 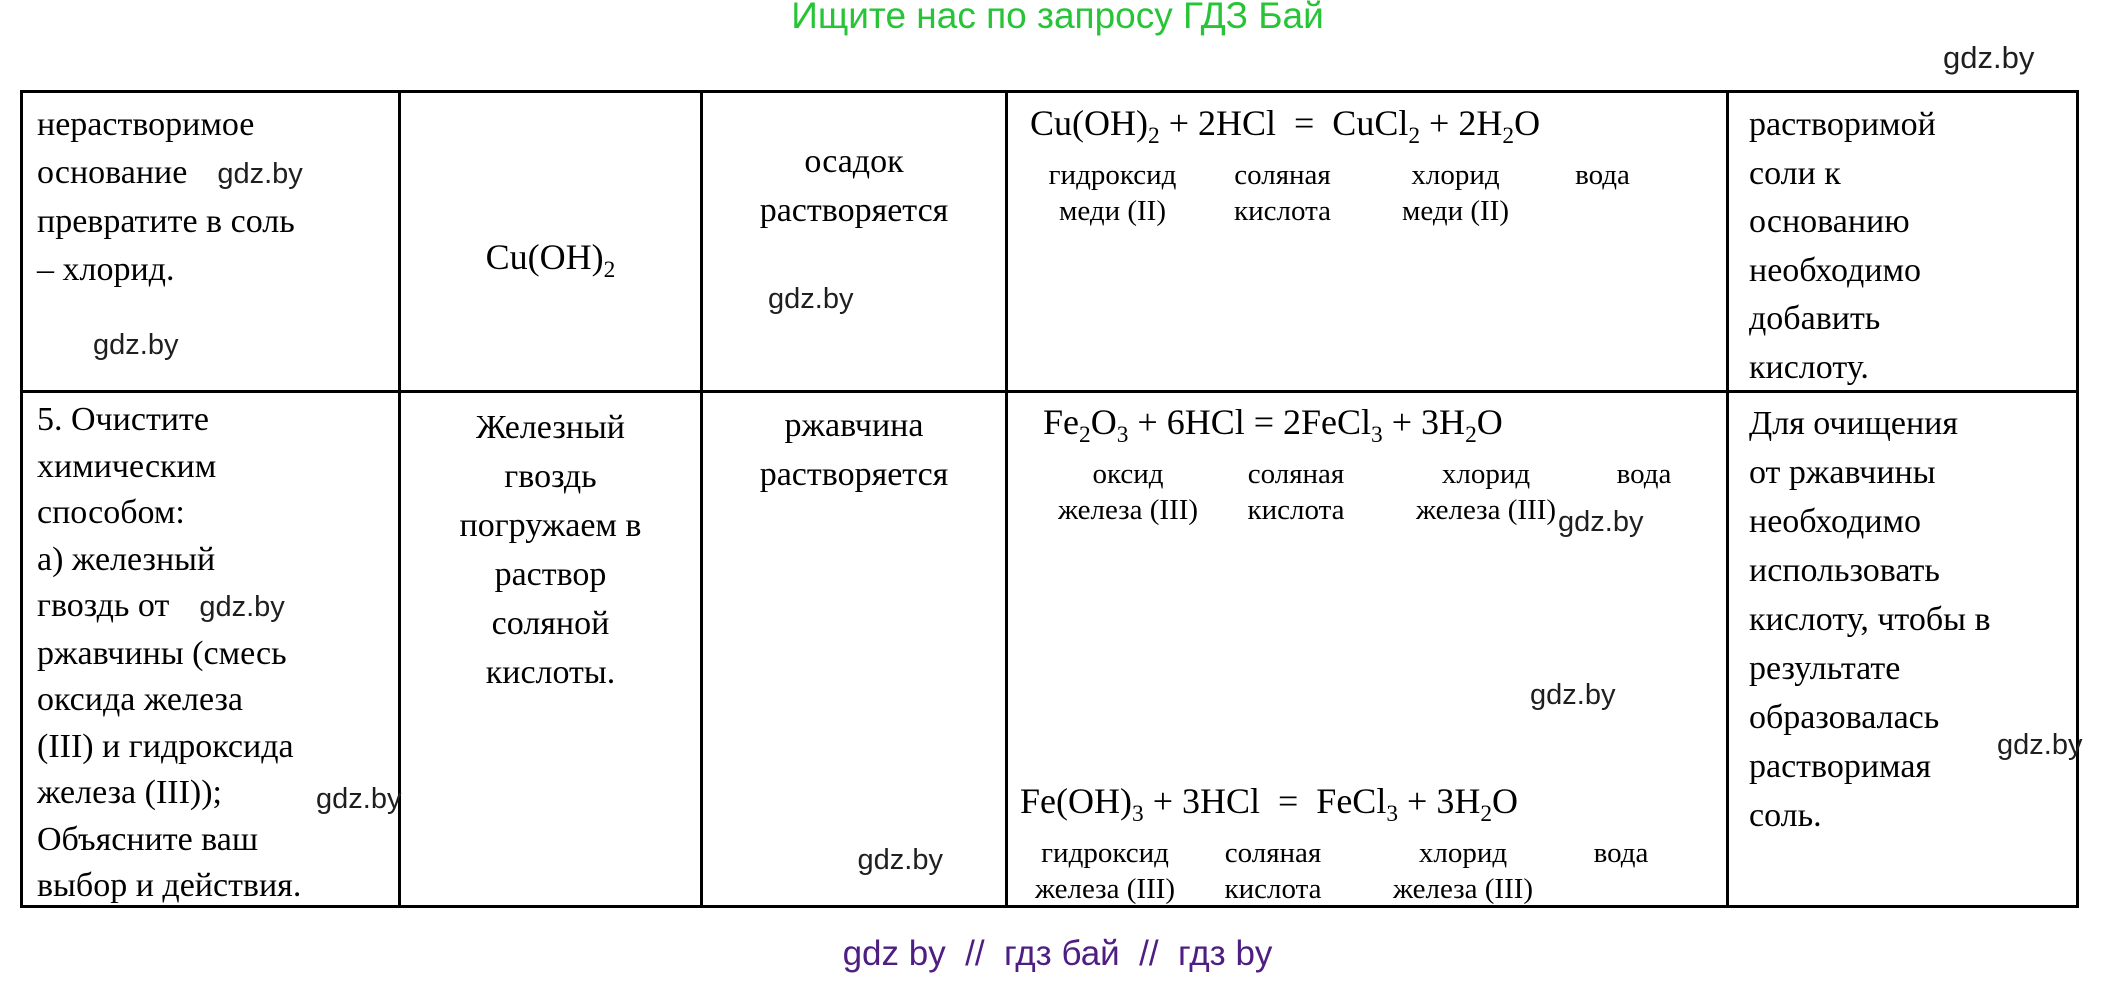 I want to click on text-line: оксида железа, so click(x=140, y=699).